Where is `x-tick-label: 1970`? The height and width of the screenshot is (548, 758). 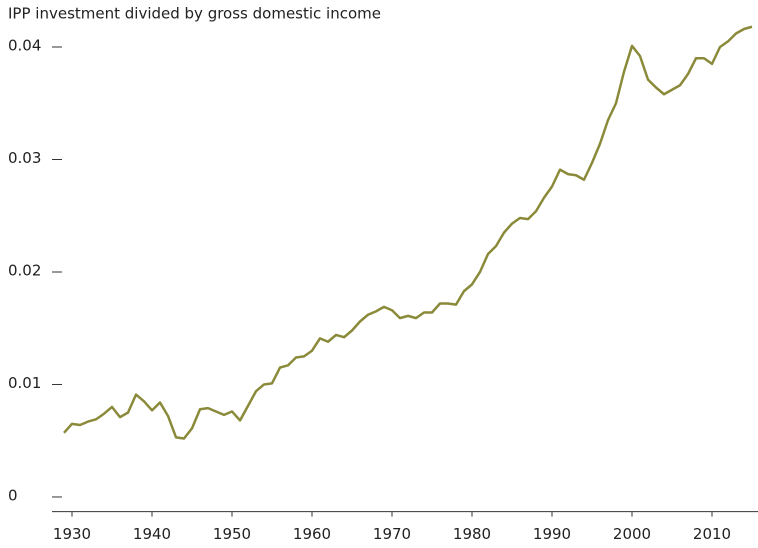 x-tick-label: 1970 is located at coordinates (392, 534).